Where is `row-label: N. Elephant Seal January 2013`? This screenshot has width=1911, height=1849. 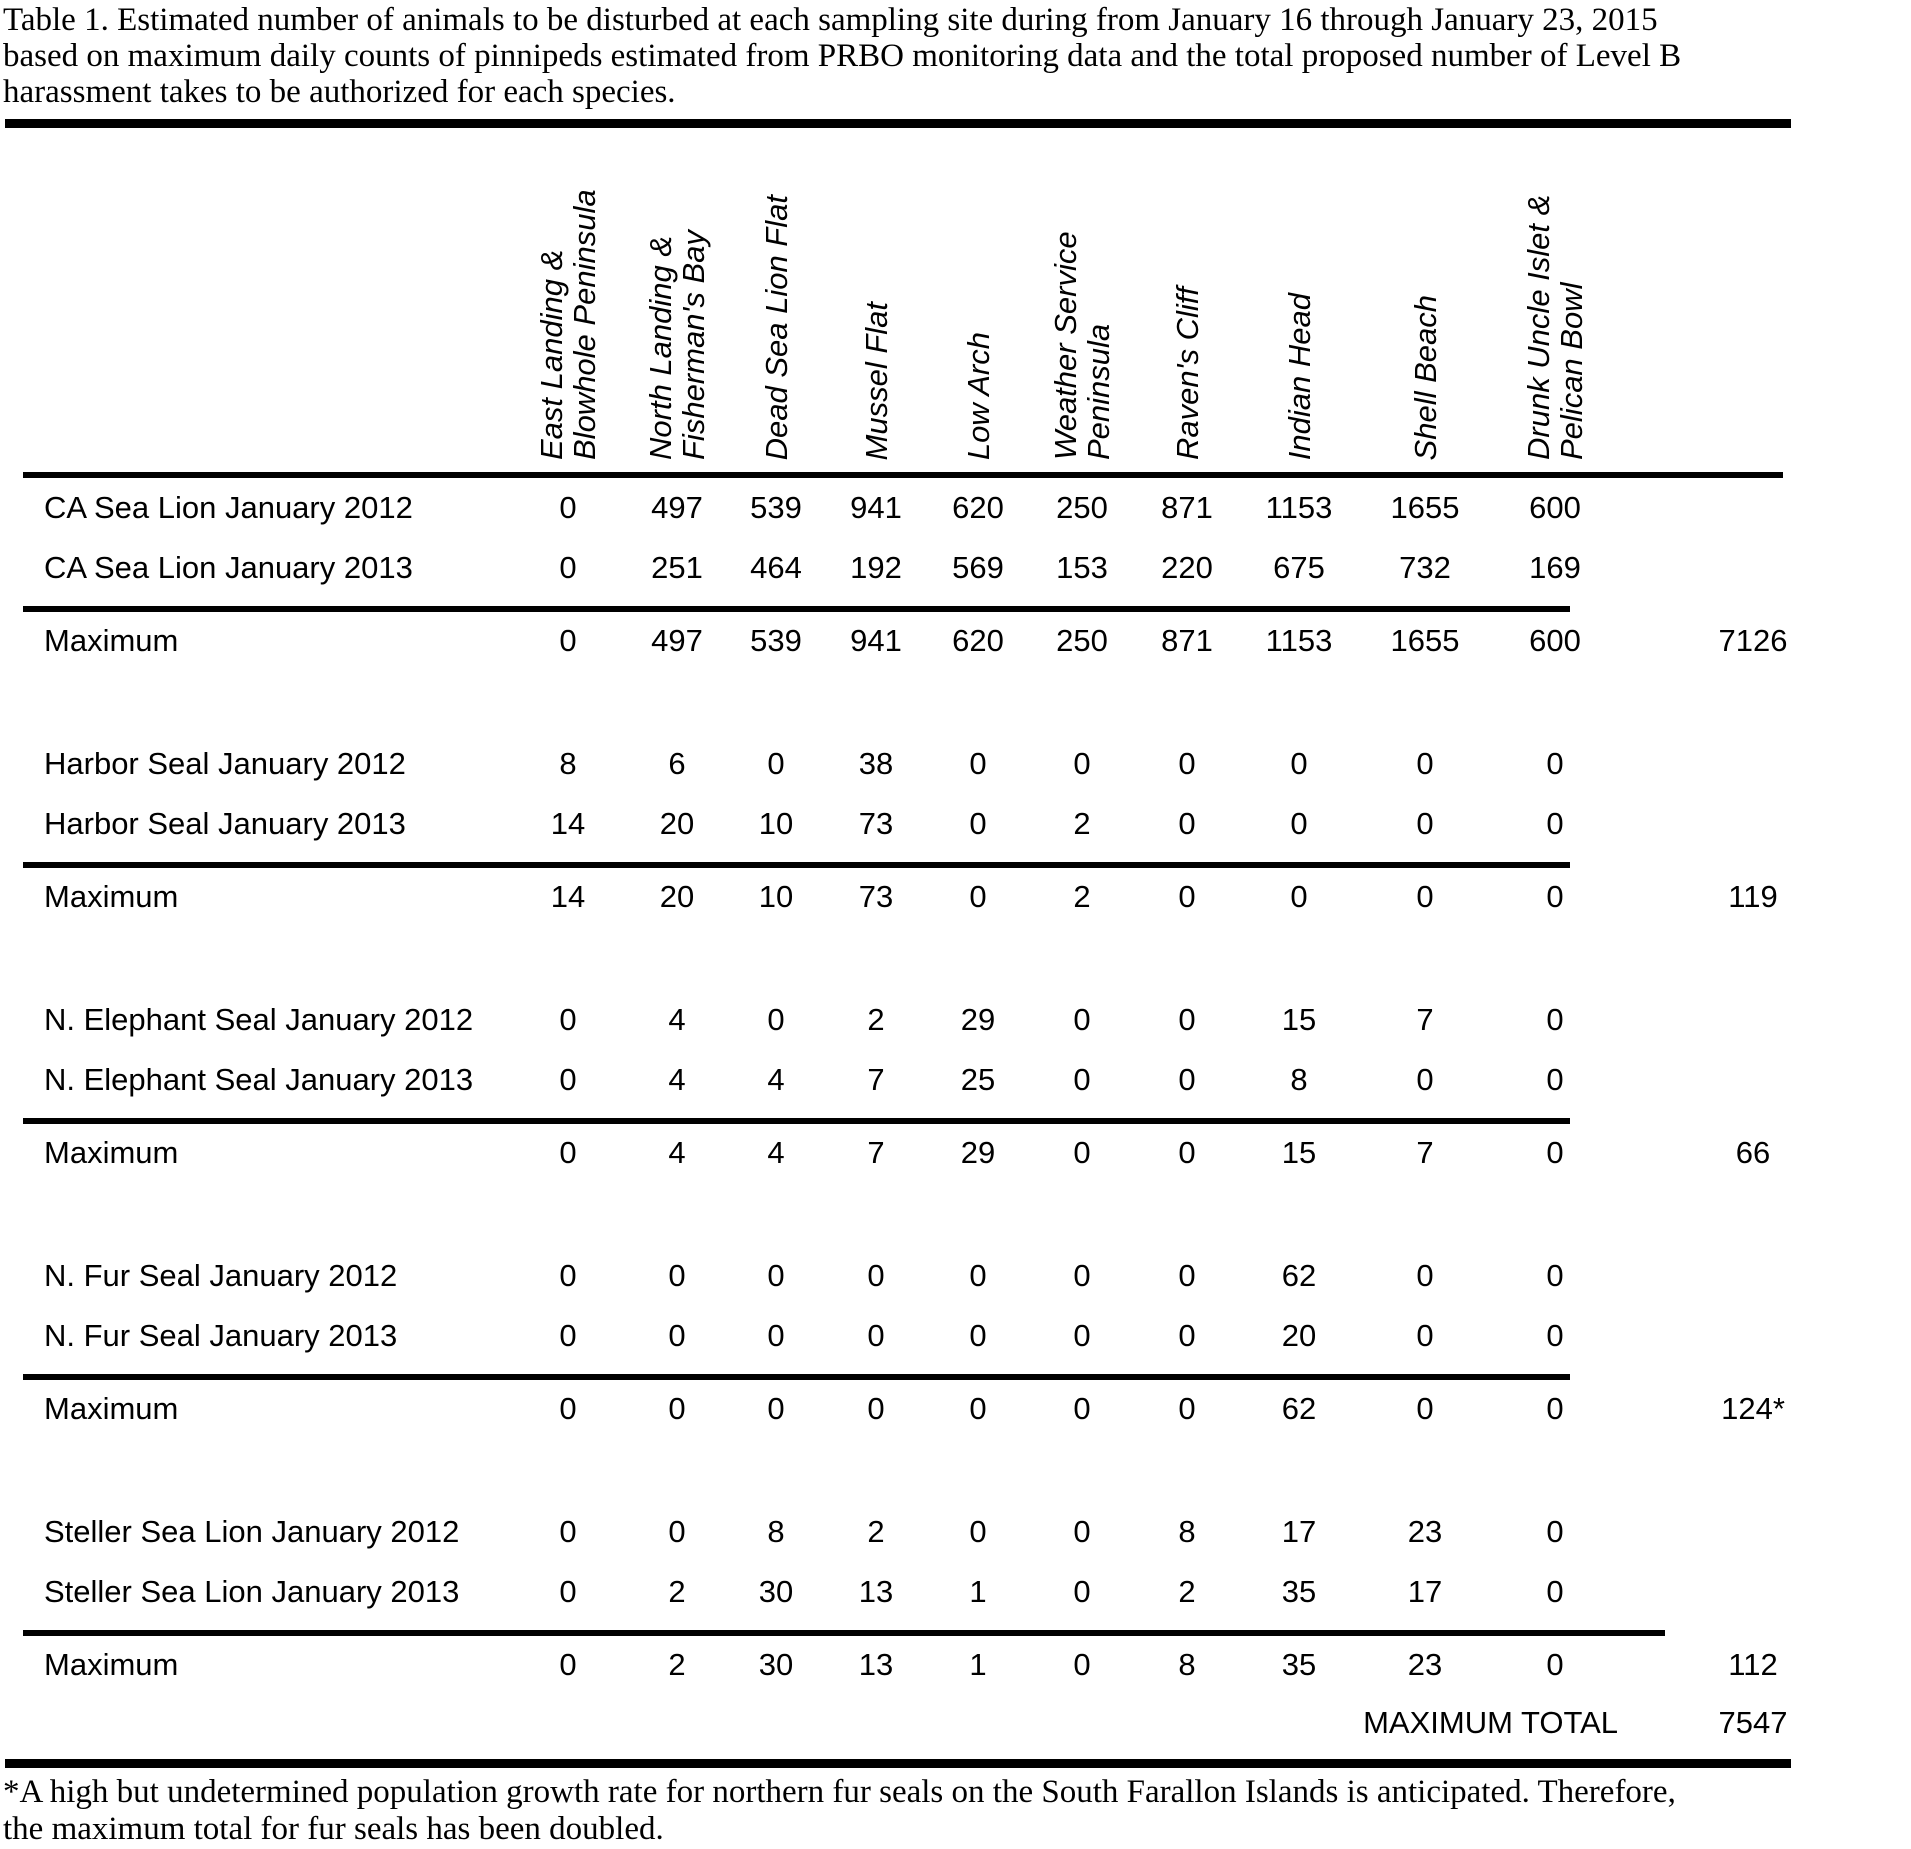
row-label: N. Elephant Seal January 2013 is located at coordinates (259, 1079).